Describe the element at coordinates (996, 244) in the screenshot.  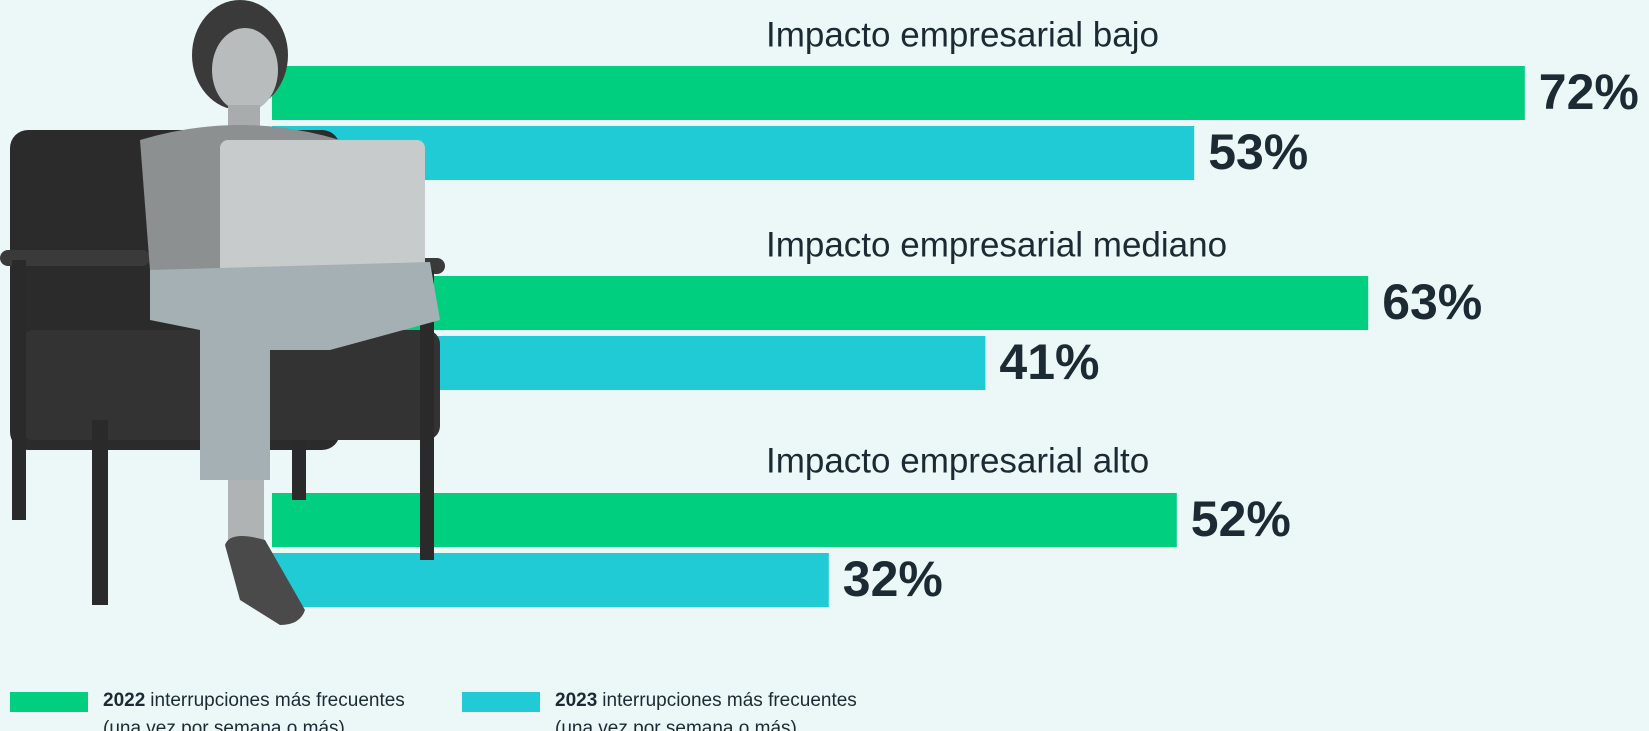
I see `category-label: Impacto empresarial mediano` at that location.